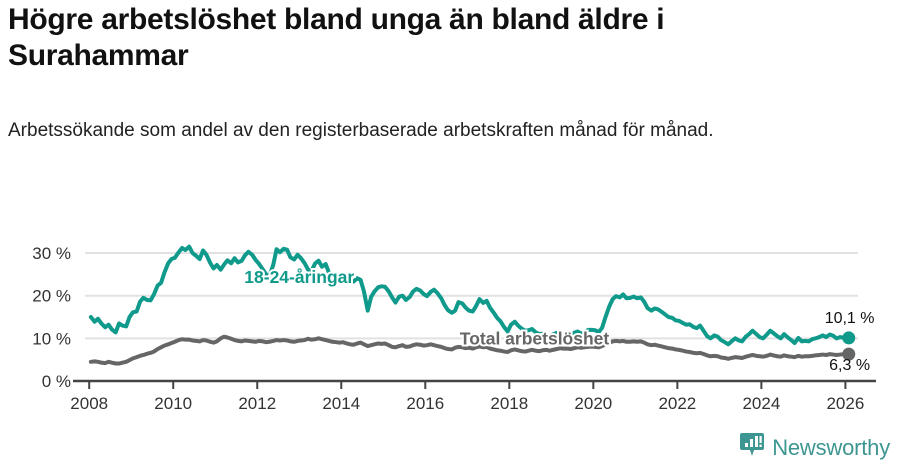 This screenshot has height=474, width=900. What do you see at coordinates (849, 346) in the screenshot?
I see `series-end-markers` at bounding box center [849, 346].